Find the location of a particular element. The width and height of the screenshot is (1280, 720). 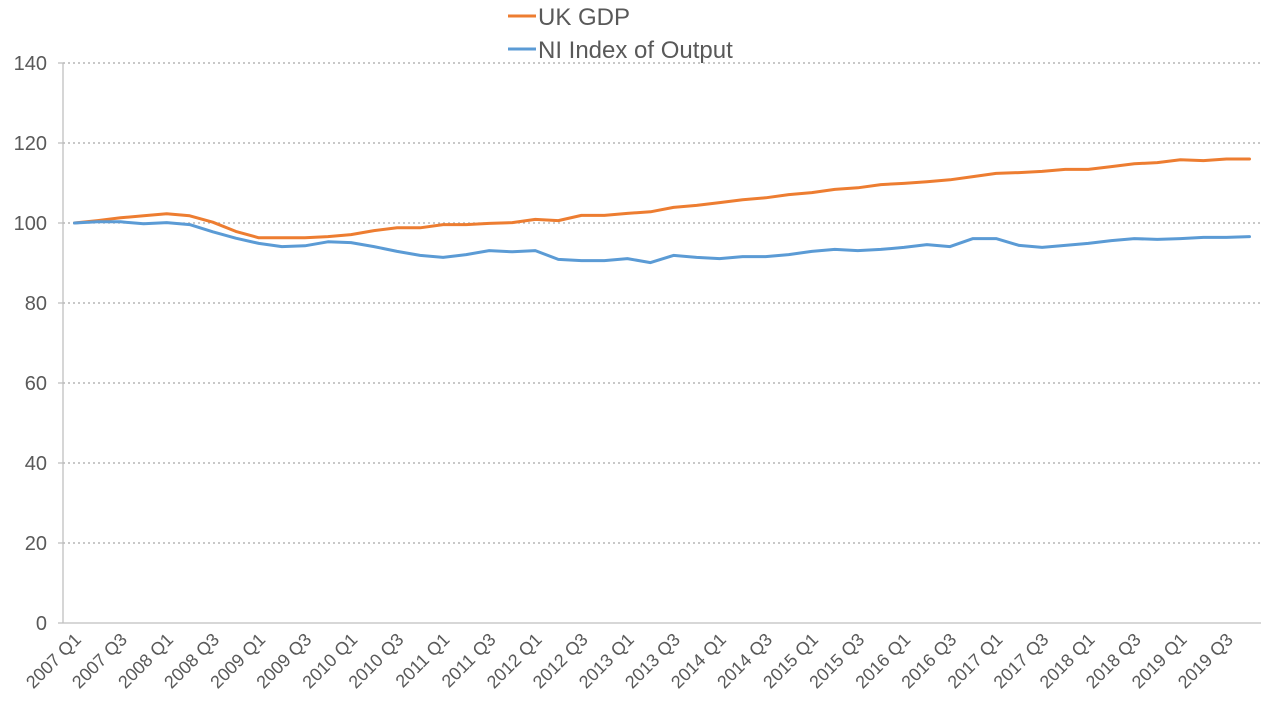

legend: UK GDP NI Index of Output is located at coordinates (620, 34).